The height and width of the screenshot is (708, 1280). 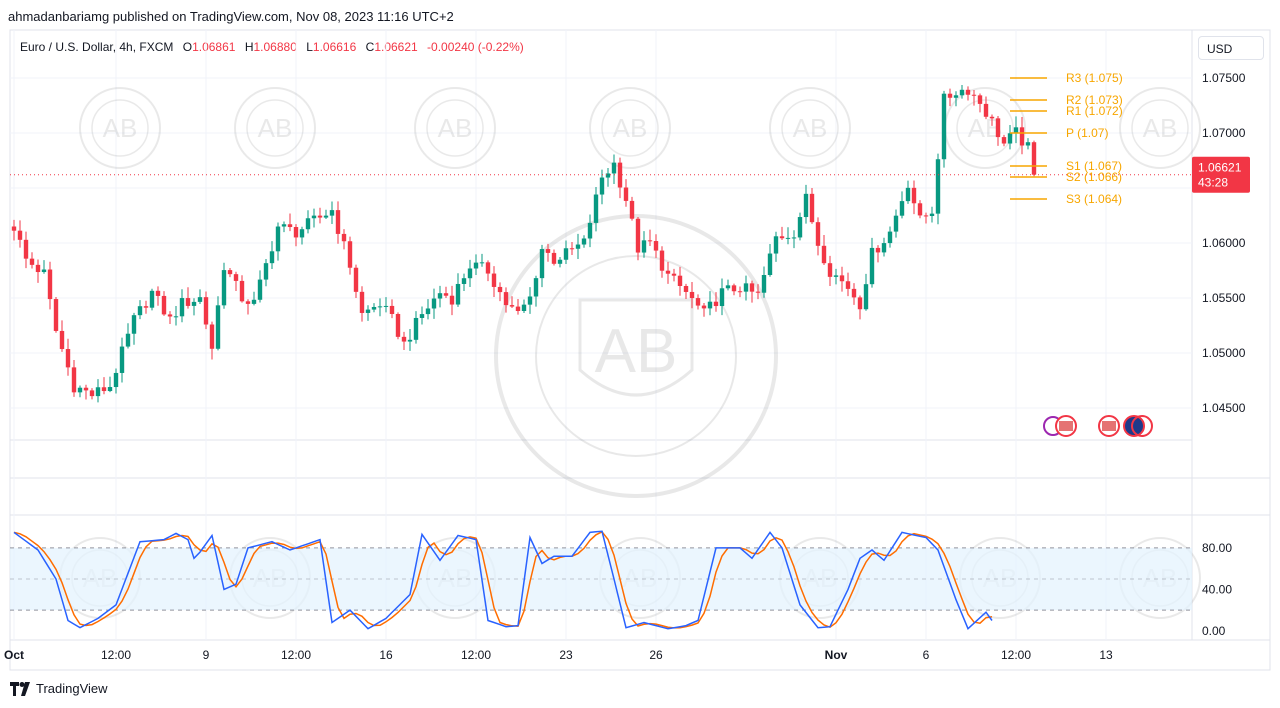 I want to click on stochastic-tick-label: 80.00, so click(x=1217, y=548).